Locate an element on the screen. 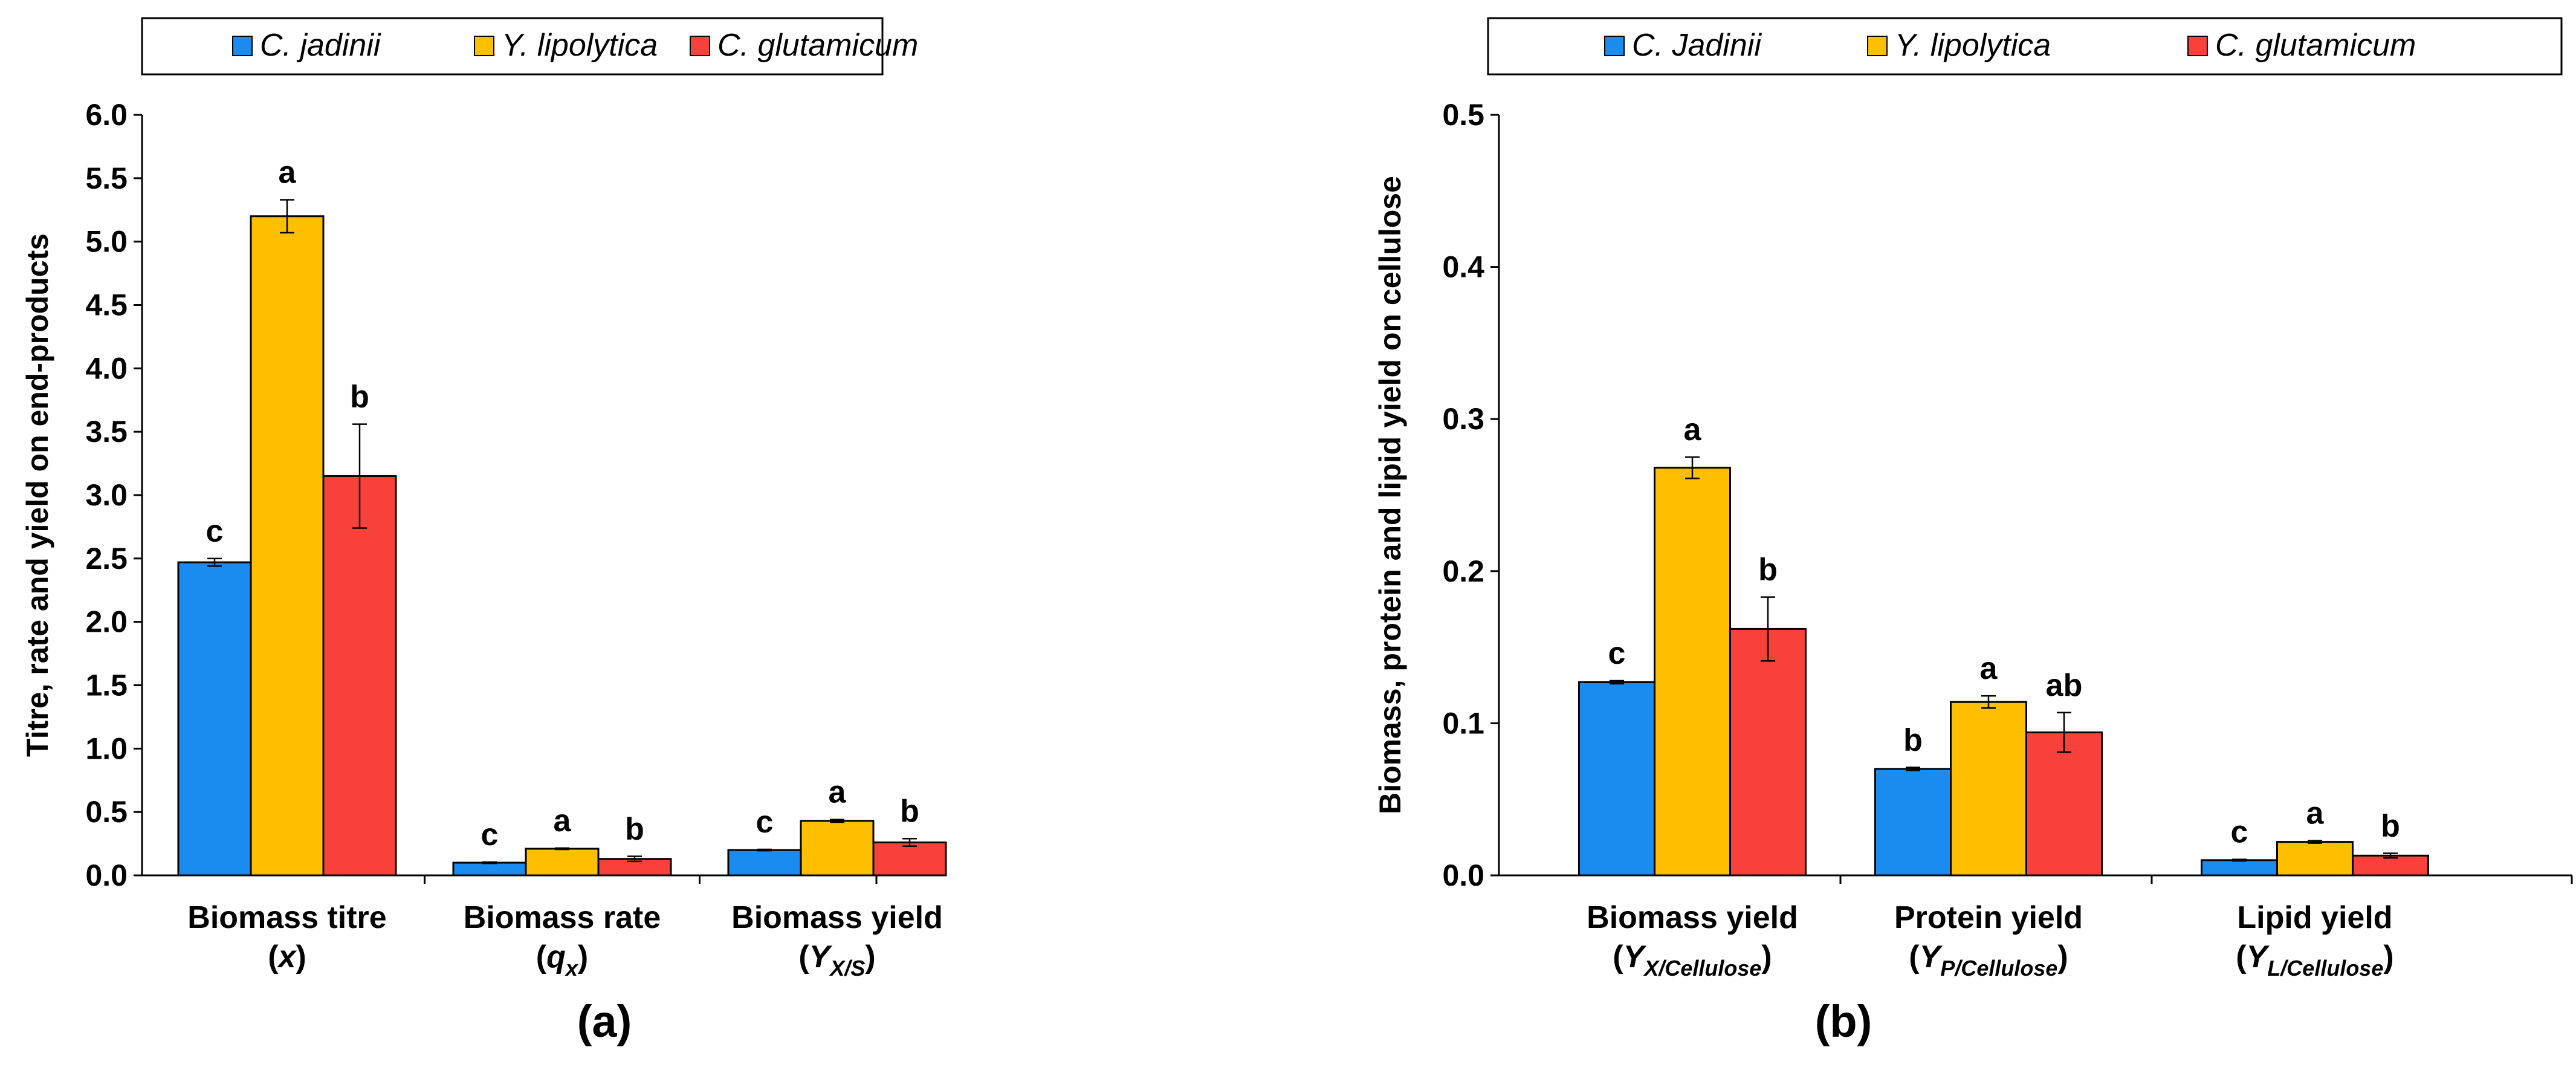  category-label: Lipid yield is located at coordinates (2314, 917).